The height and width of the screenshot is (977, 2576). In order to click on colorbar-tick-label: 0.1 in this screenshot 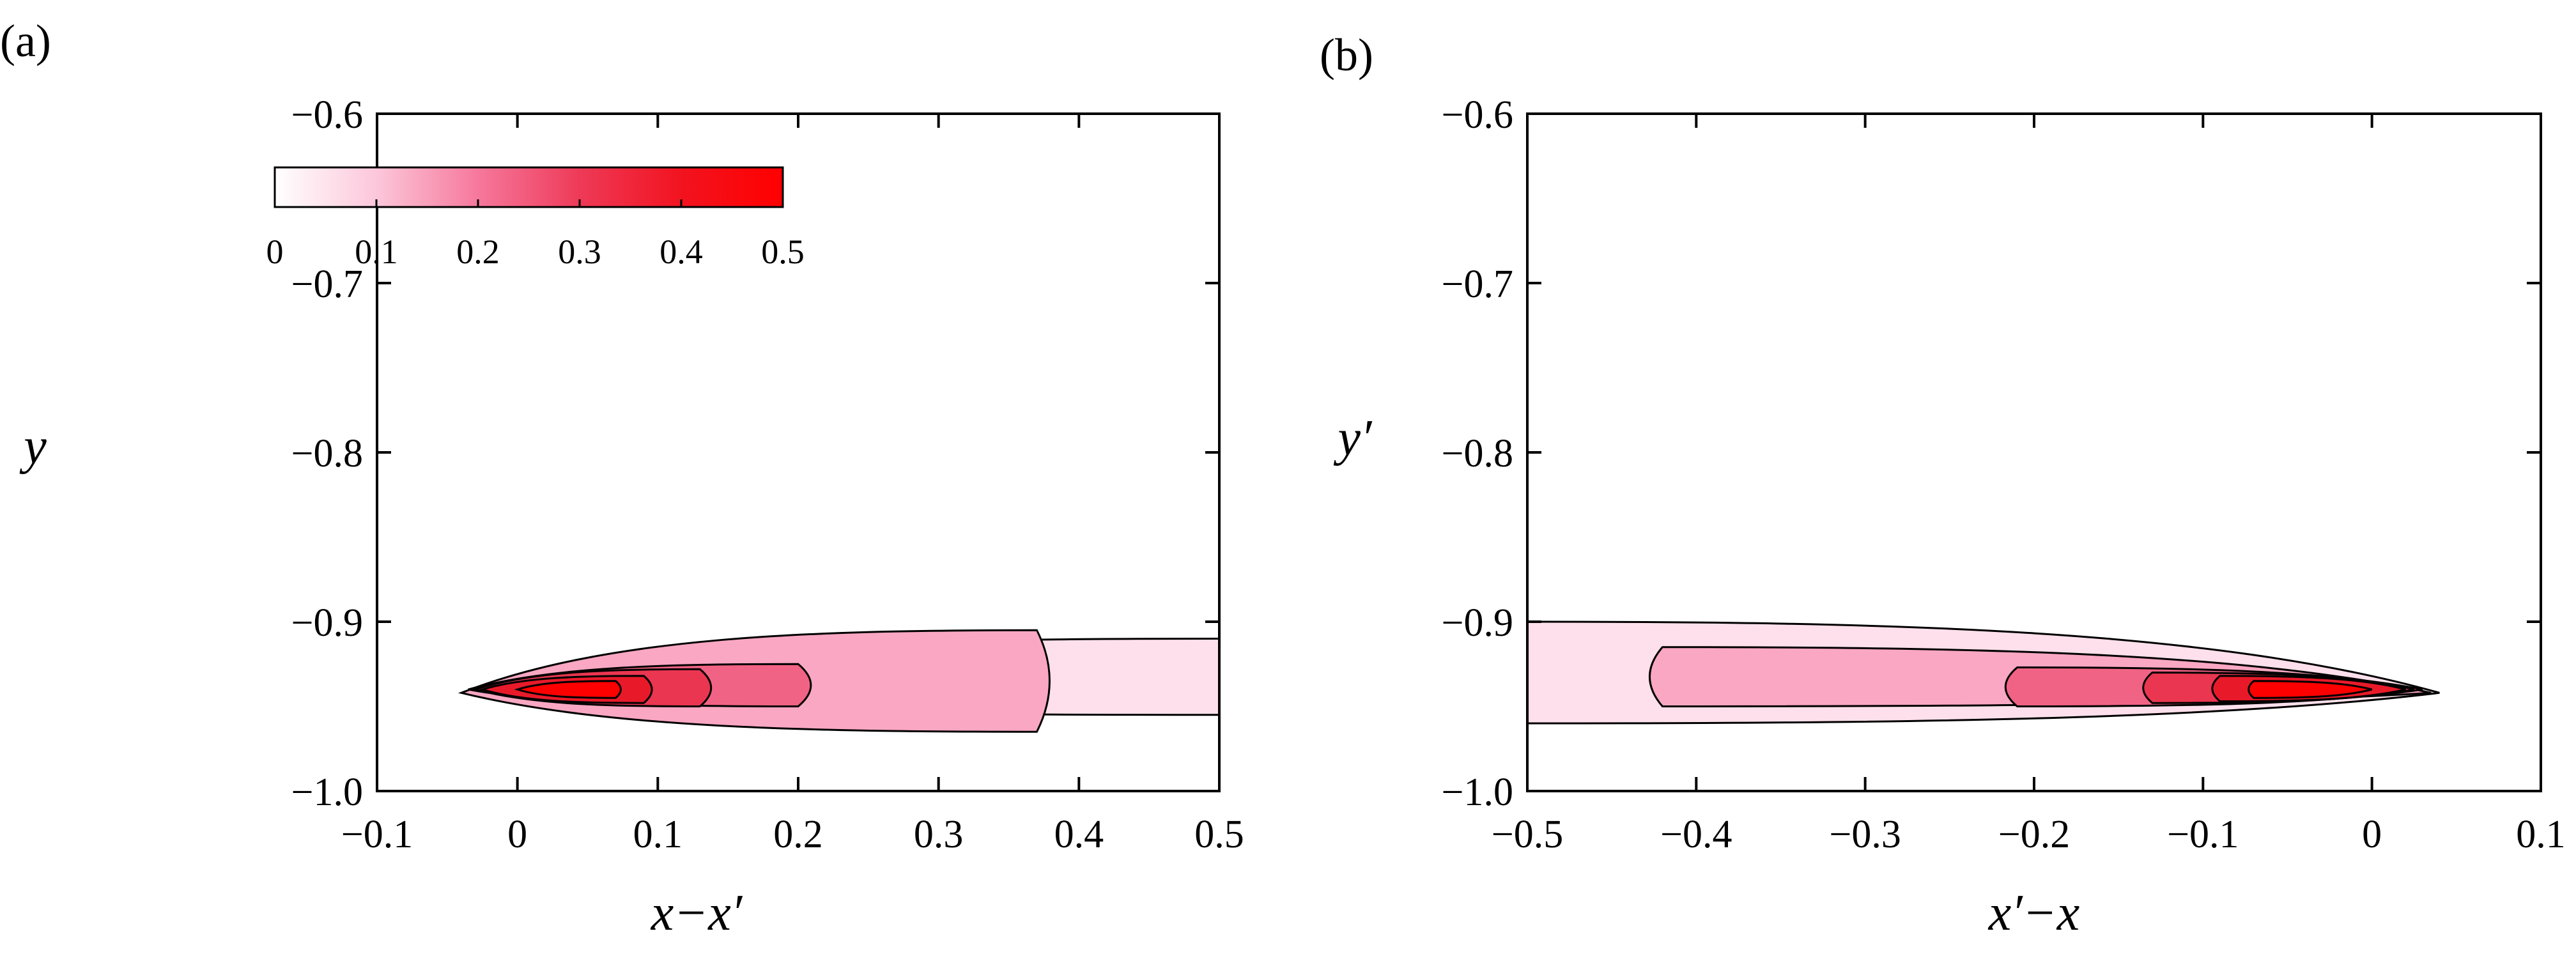, I will do `click(376, 252)`.